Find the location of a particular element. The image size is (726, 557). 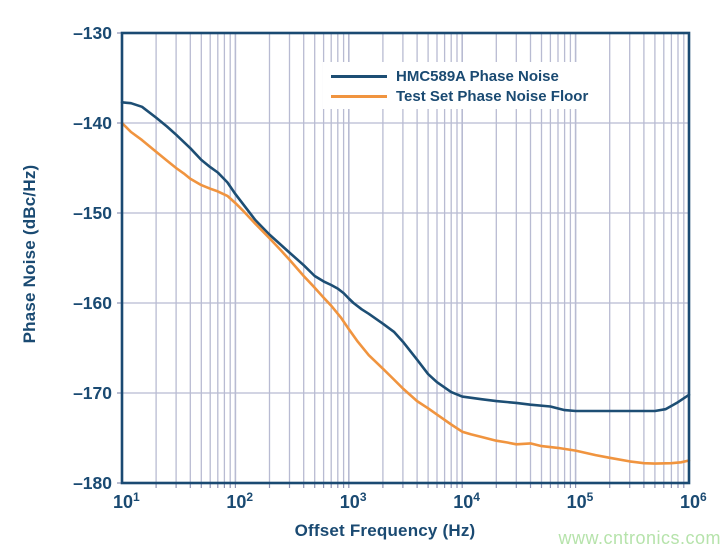

x-tick-labels: 10¹ 10² 10³ 10⁴ 10⁵ 10⁶ is located at coordinates (410, 501).